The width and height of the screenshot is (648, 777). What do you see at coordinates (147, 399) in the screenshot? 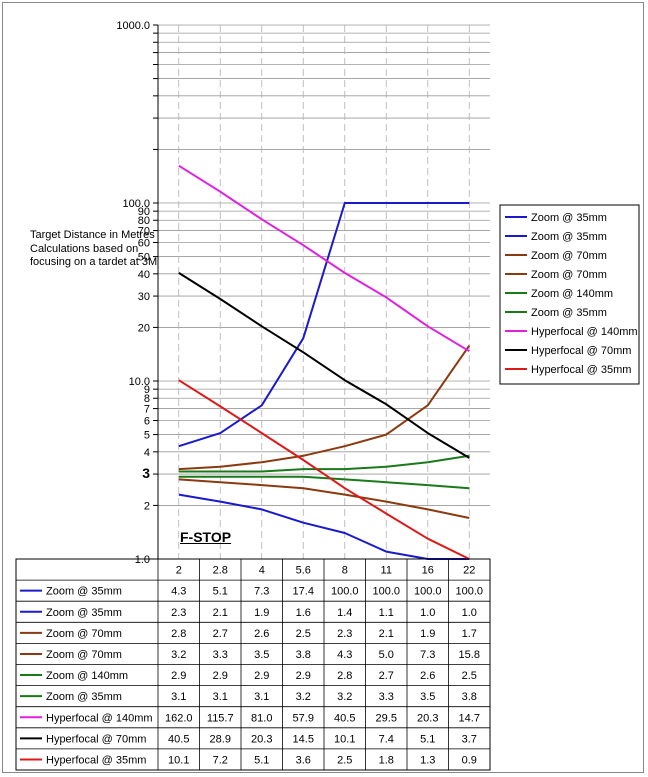
I see `y-tick-label: 8` at bounding box center [147, 399].